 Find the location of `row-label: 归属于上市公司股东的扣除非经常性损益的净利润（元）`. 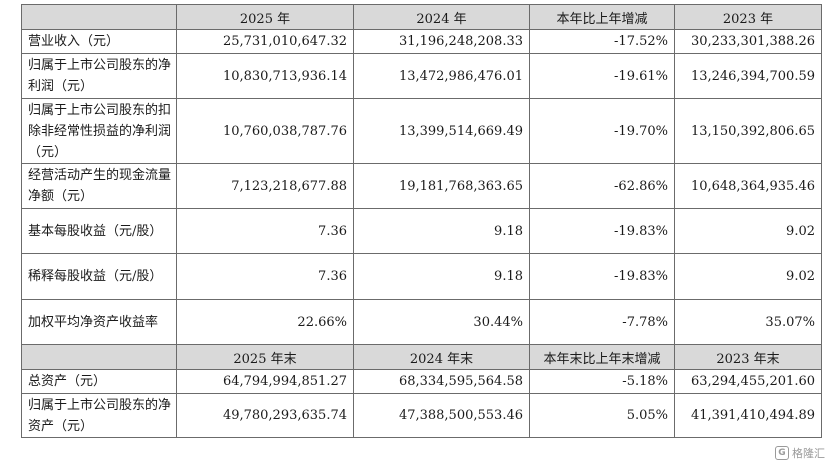

row-label: 归属于上市公司股东的扣除非经常性损益的净利润（元） is located at coordinates (99, 131).